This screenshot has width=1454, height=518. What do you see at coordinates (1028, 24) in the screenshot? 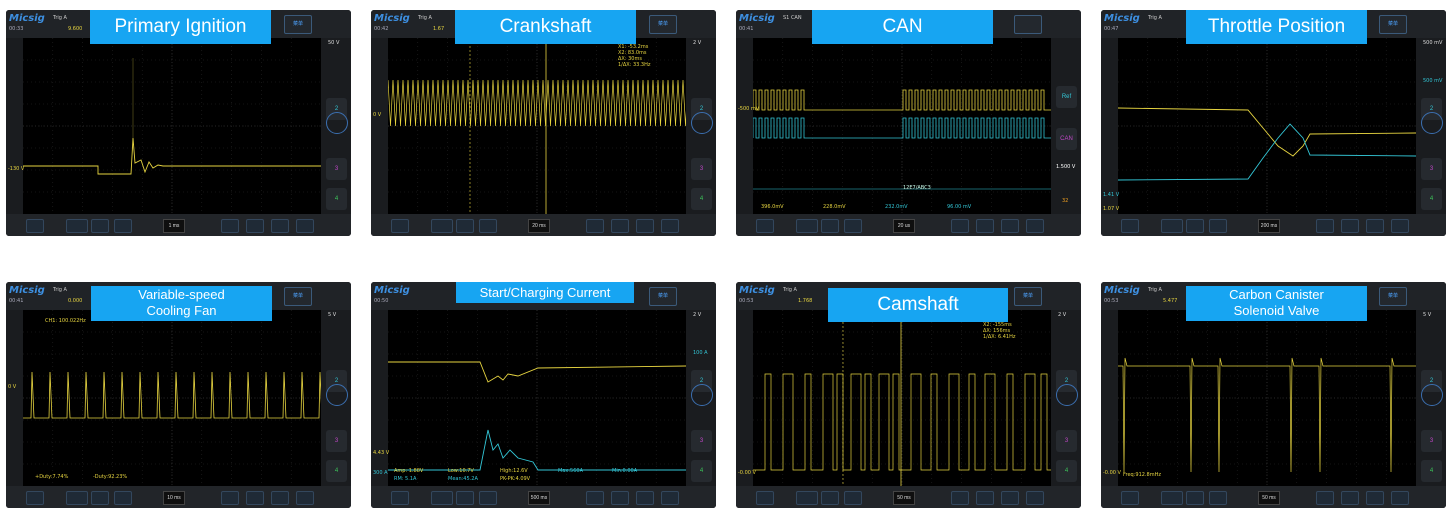
I see `menu-button` at bounding box center [1028, 24].